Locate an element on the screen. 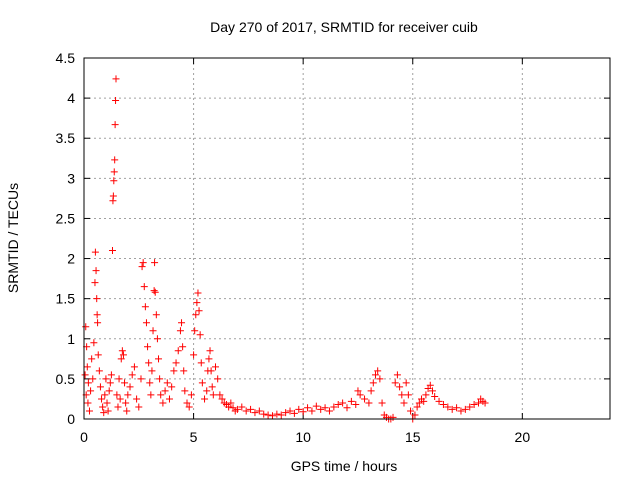 Image resolution: width=640 pixels, height=480 pixels. x-tick-label: 10 is located at coordinates (303, 437).